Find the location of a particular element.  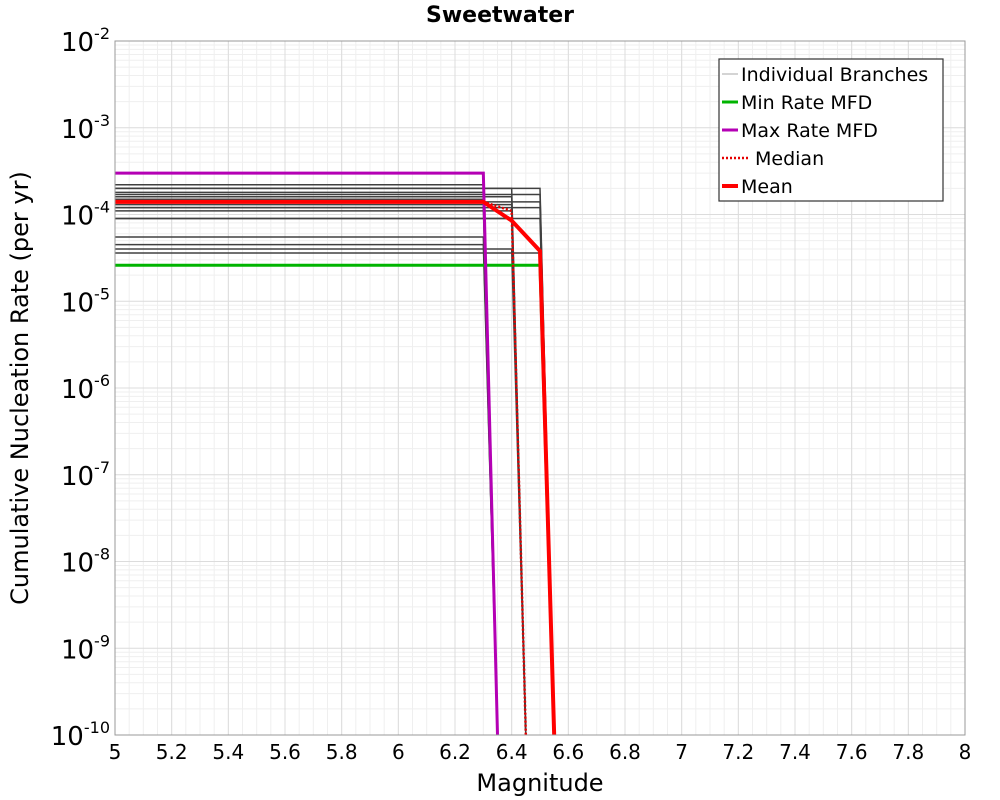

x-tick-label: 5.8 is located at coordinates (342, 752).